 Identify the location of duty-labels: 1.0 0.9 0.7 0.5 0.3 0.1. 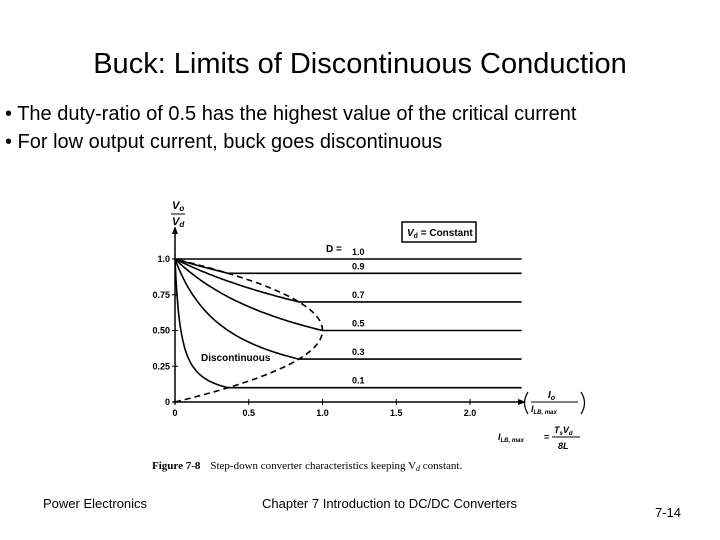
(358, 316).